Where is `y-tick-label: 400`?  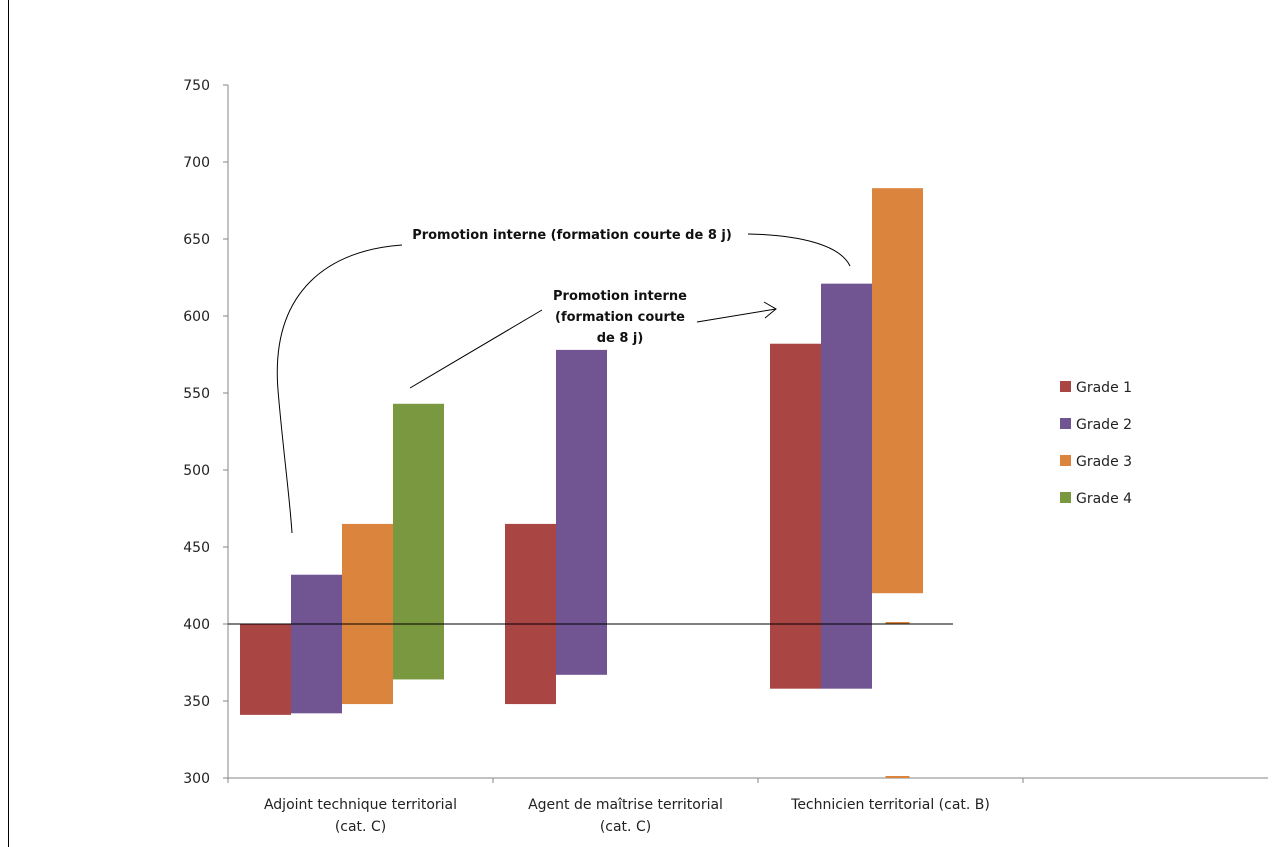
y-tick-label: 400 is located at coordinates (196, 625).